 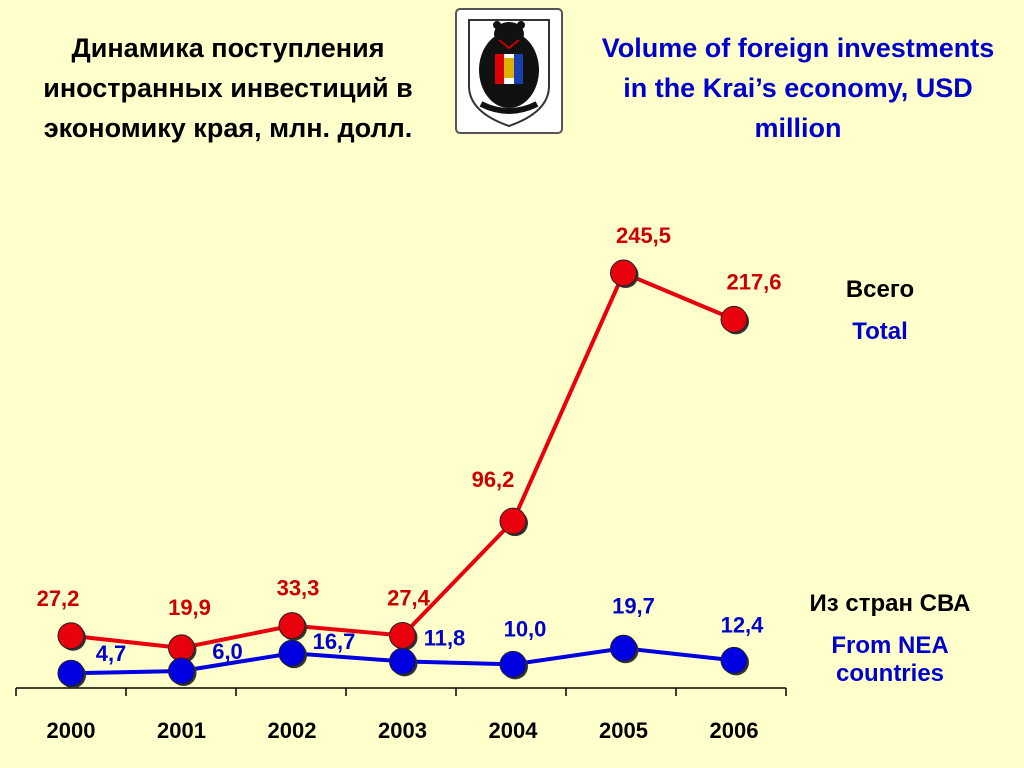 I want to click on x-tick-label-2004: 2004, so click(x=514, y=730).